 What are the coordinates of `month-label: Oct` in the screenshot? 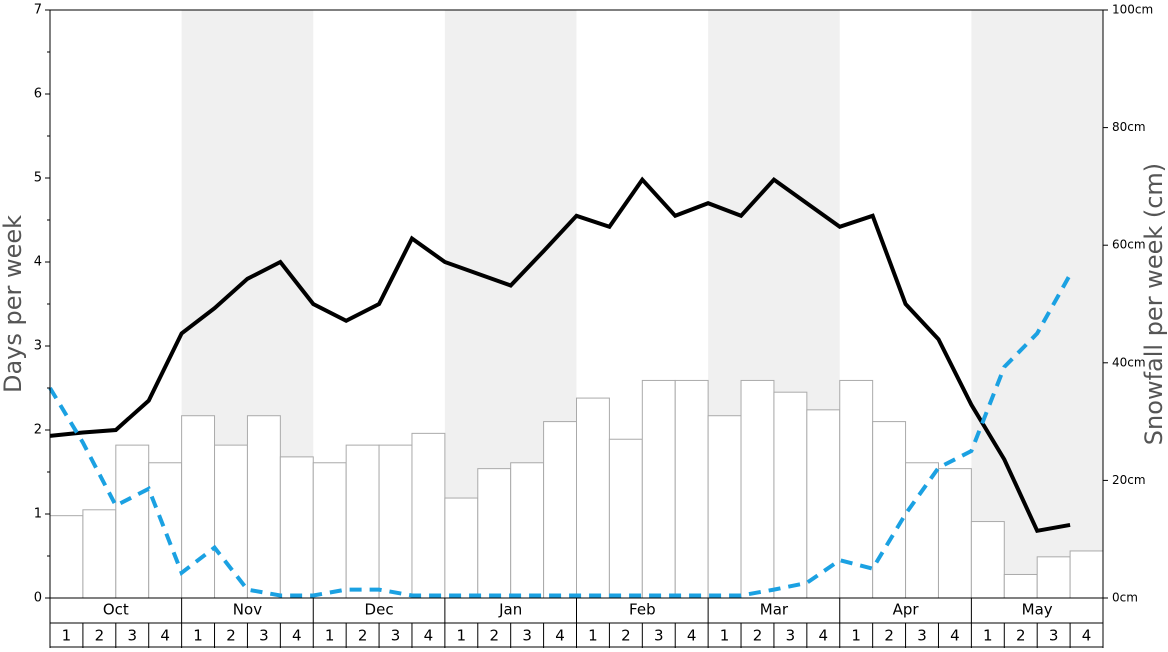 It's located at (116, 610).